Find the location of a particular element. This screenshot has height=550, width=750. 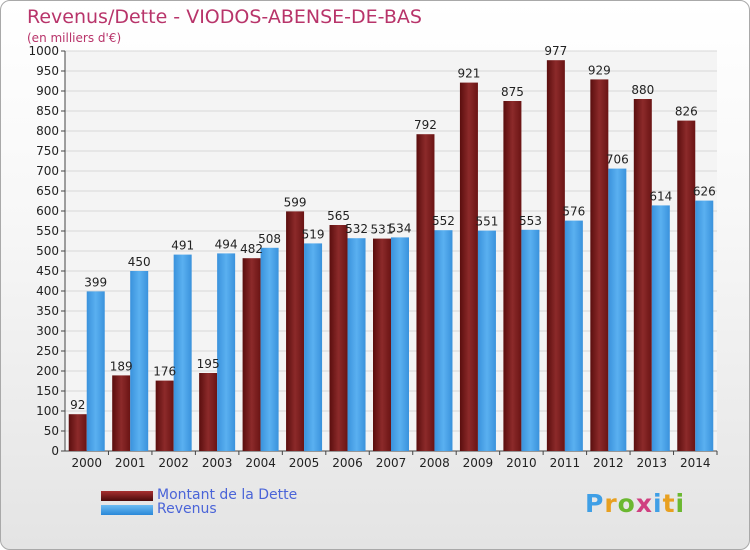

legend-label-debt: Montant de la Dette is located at coordinates (227, 495).